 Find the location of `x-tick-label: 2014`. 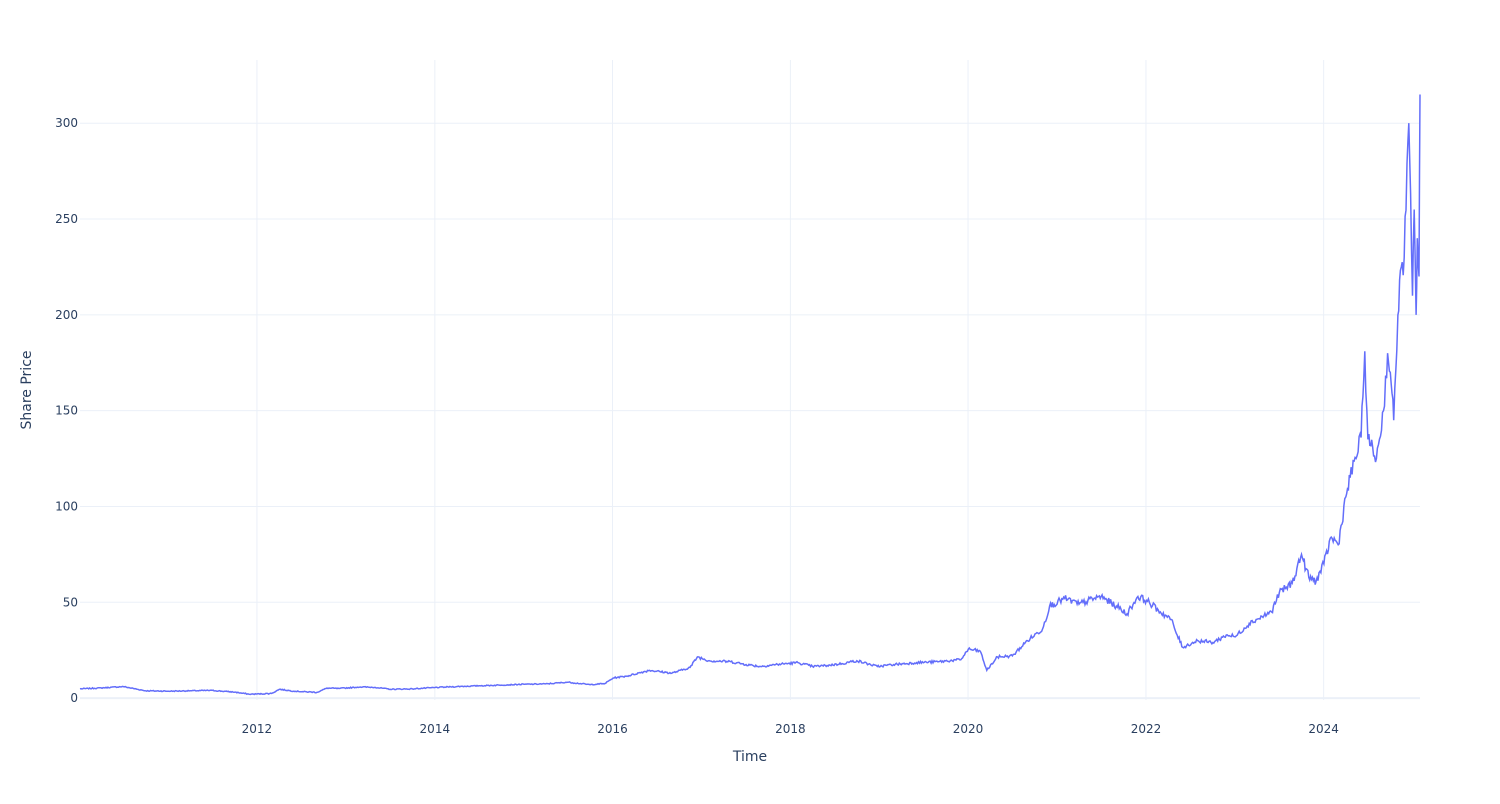

x-tick-label: 2014 is located at coordinates (435, 729).